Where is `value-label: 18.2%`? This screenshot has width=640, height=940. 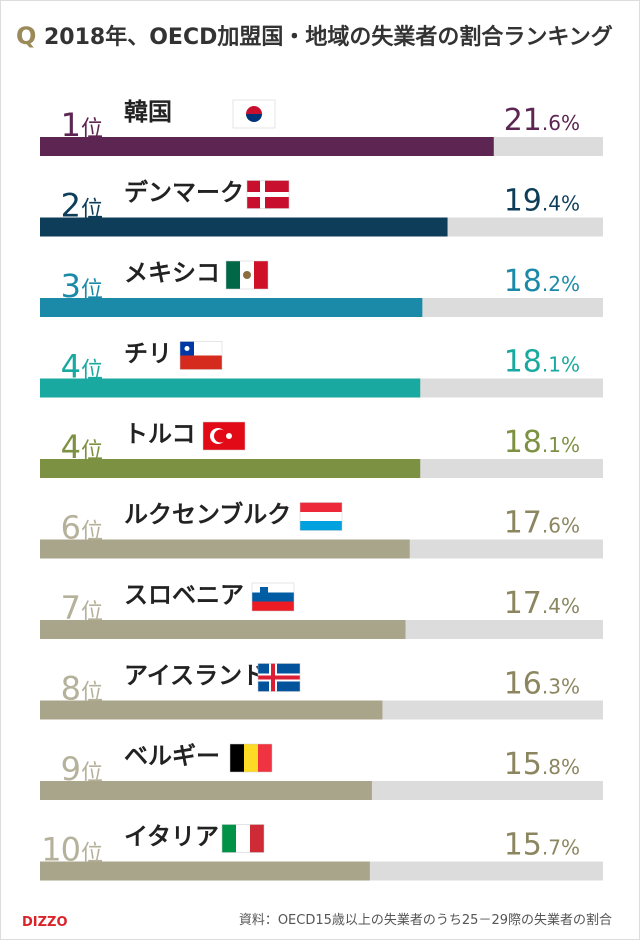
value-label: 18.2% is located at coordinates (542, 281).